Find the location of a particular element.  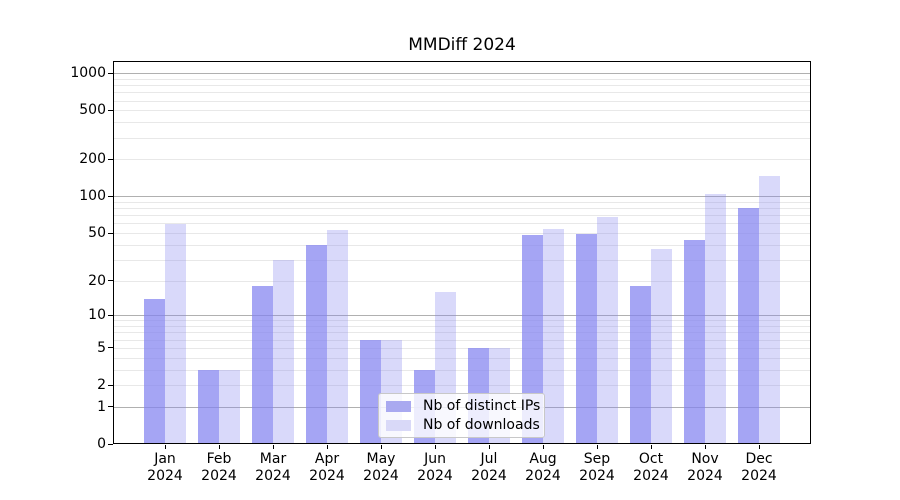

legend-label-distinct-ips: Nb of distinct IPs is located at coordinates (482, 406).